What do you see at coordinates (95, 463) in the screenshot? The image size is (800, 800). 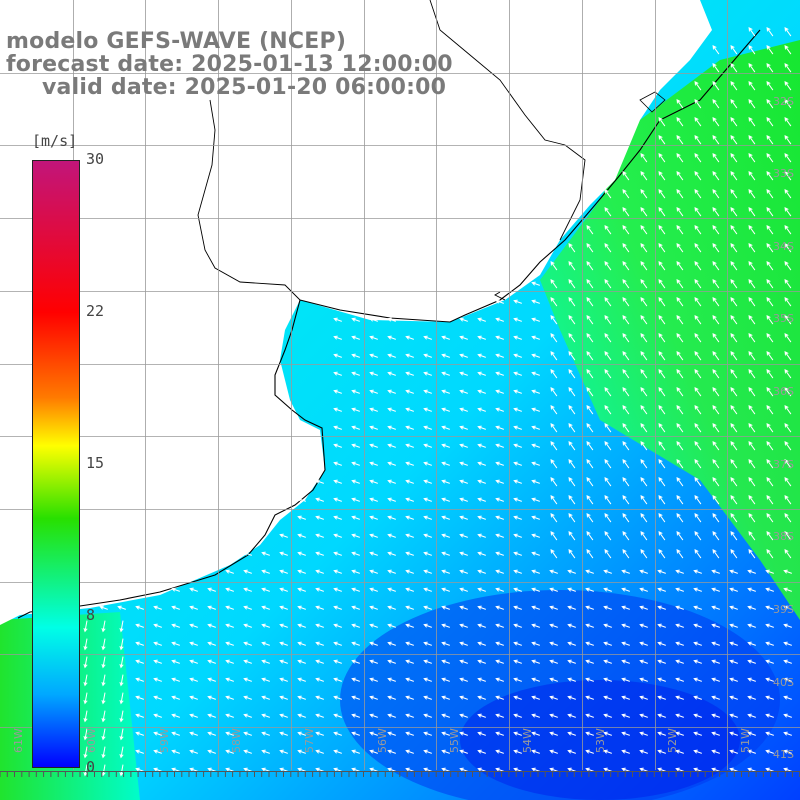 I see `colorbar-tick: 15` at bounding box center [95, 463].